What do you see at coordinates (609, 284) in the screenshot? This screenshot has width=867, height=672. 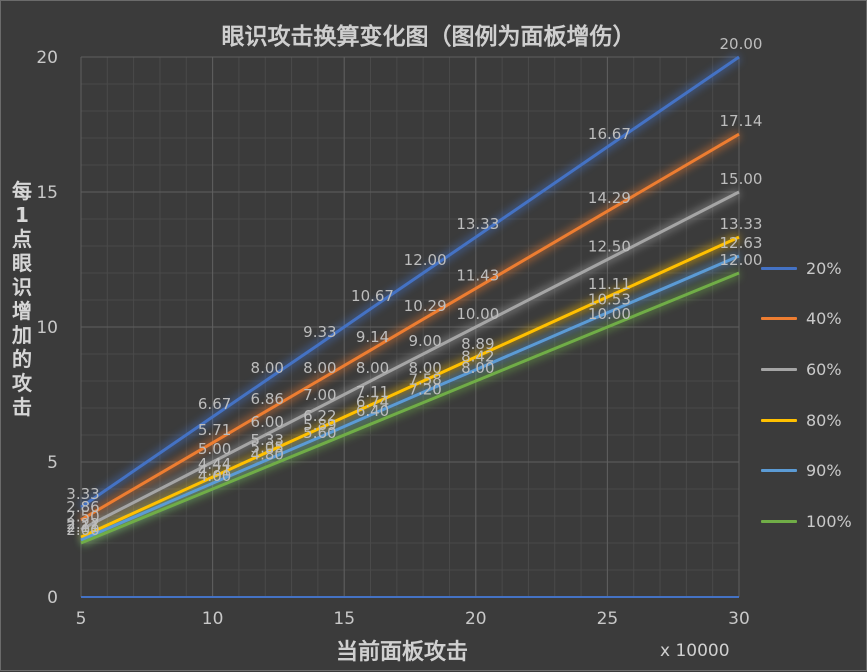 I see `data-label: 11.11` at bounding box center [609, 284].